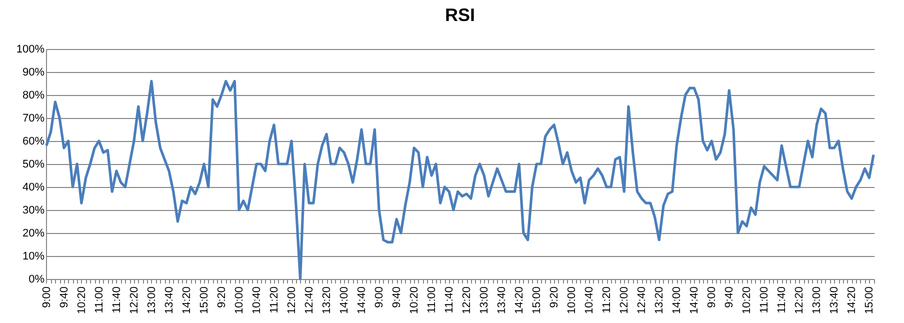 This screenshot has height=323, width=904. I want to click on y-tick-label: 0%, so click(36, 280).